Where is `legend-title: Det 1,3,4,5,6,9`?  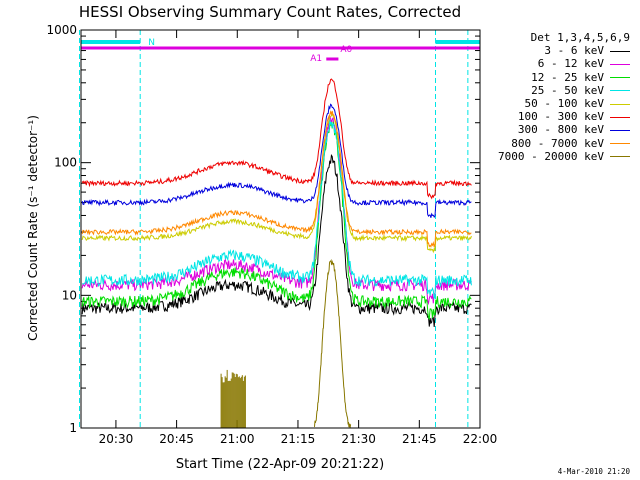 legend-title: Det 1,3,4,5,6,9 is located at coordinates (580, 37).